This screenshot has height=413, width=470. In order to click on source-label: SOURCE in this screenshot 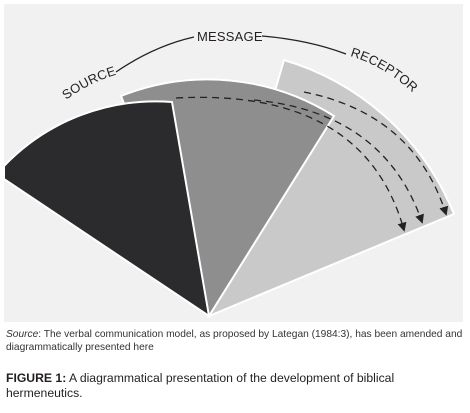, I will do `click(88, 82)`.